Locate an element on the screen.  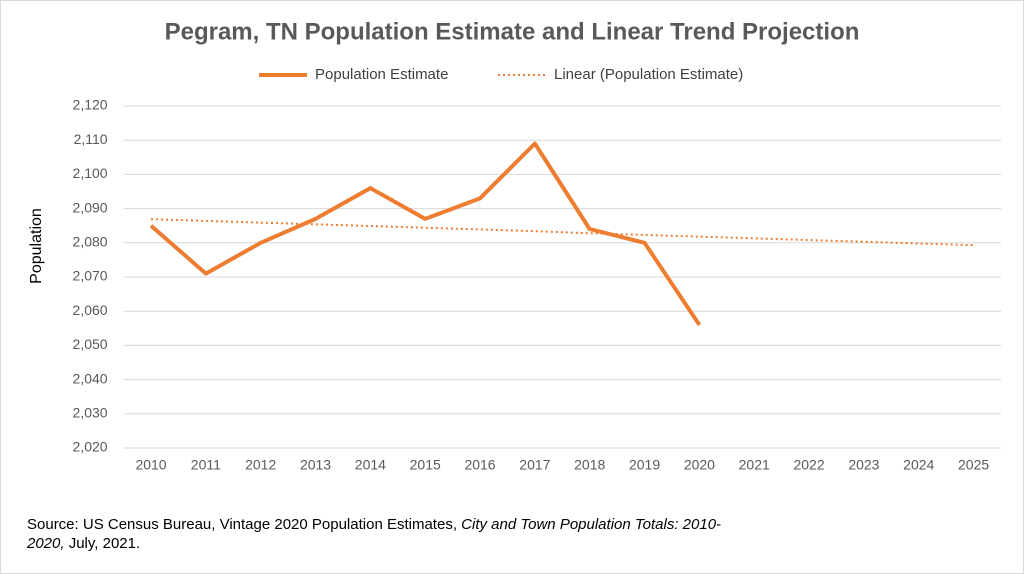
y-tick-label: 2,060 is located at coordinates (90, 310).